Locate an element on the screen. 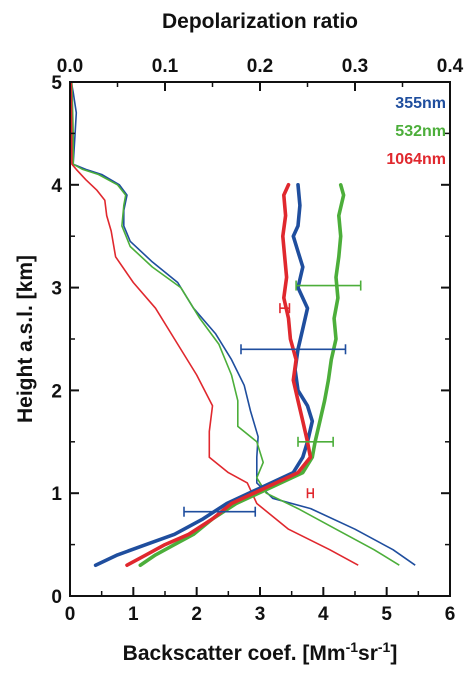 Image resolution: width=472 pixels, height=676 pixels. top-tick-label: 0.1 is located at coordinates (165, 66).